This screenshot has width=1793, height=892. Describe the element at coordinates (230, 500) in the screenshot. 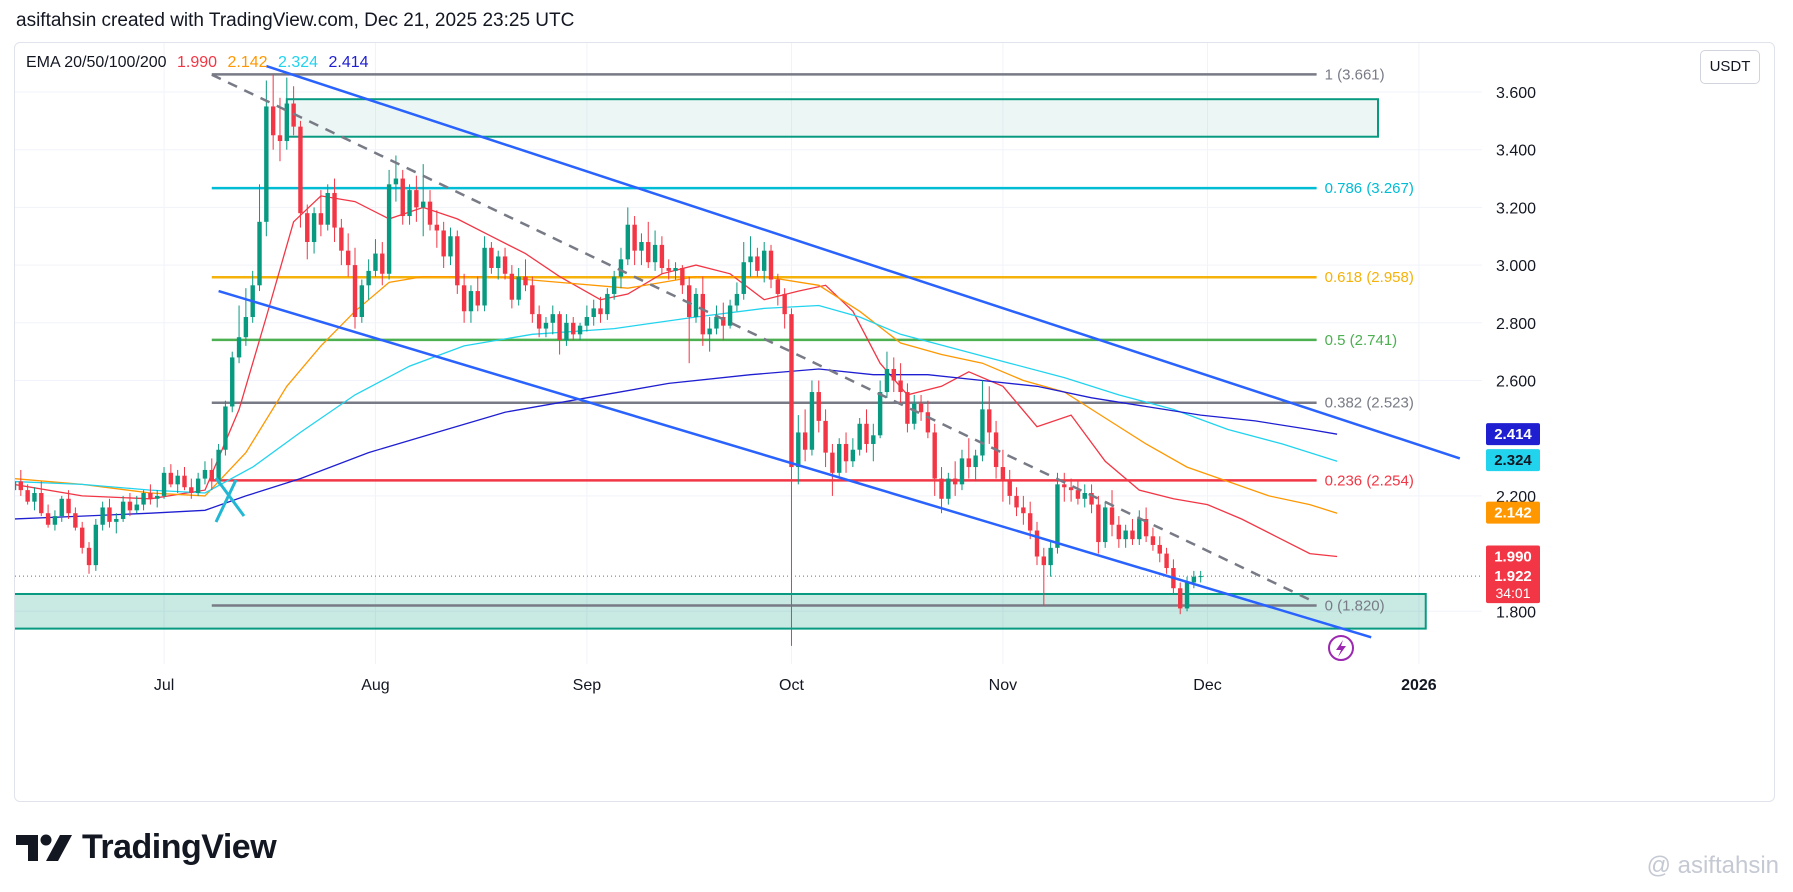

I see `breakout-cross-mark` at that location.